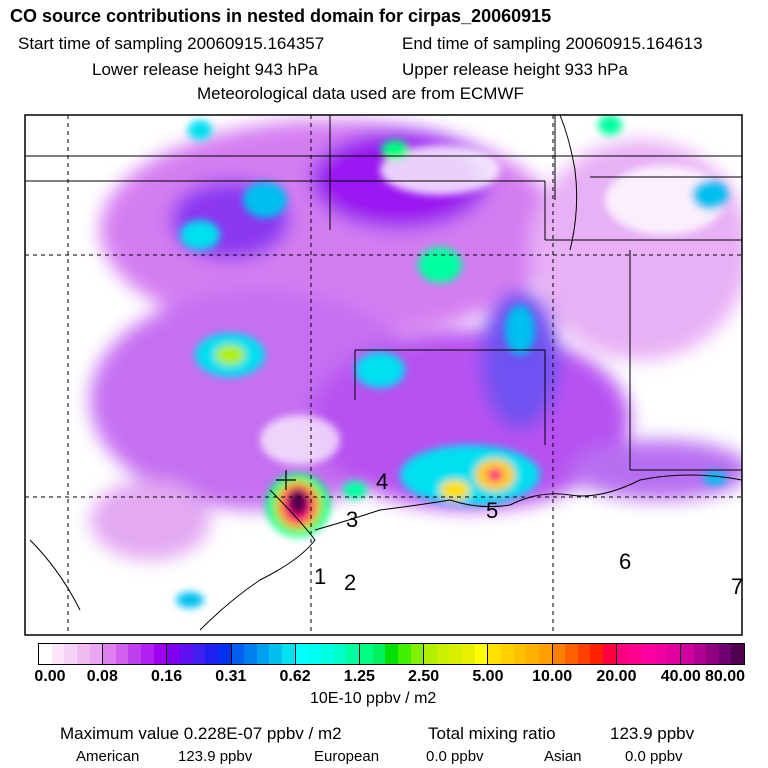 Image resolution: width=768 pixels, height=768 pixels. I want to click on european-label: European, so click(347, 756).